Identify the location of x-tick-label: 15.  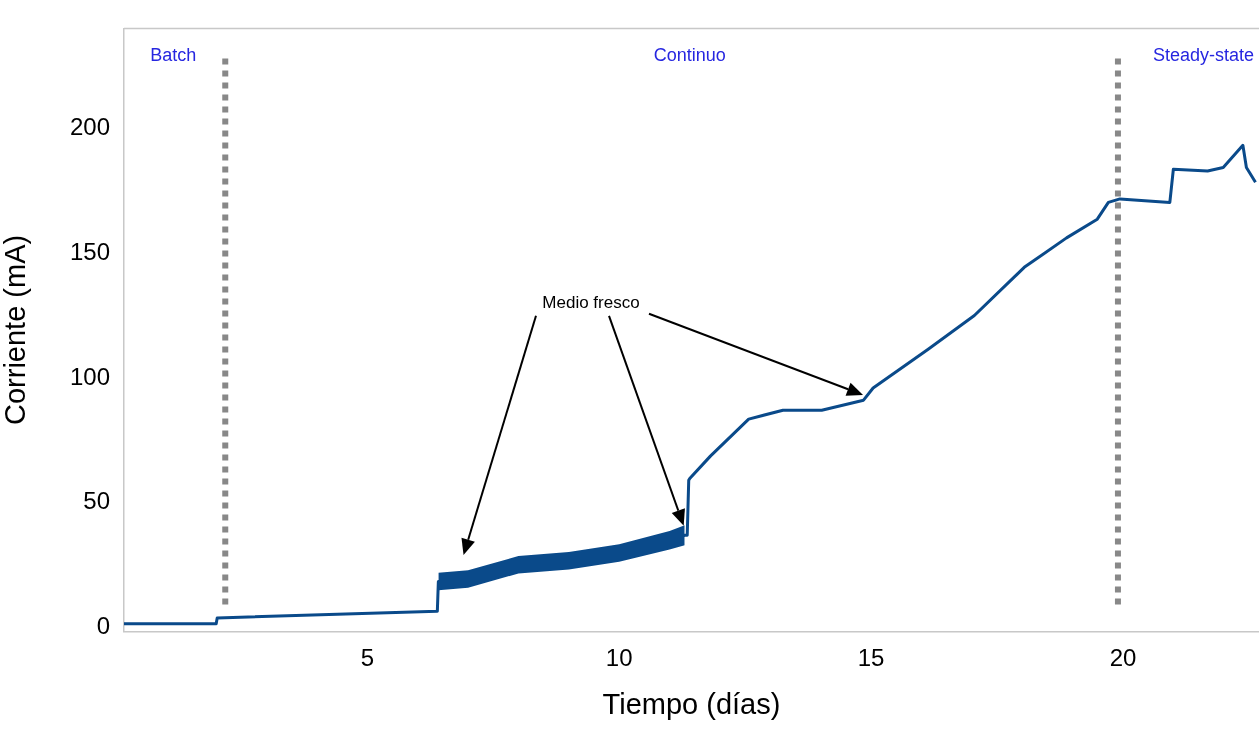
(871, 658).